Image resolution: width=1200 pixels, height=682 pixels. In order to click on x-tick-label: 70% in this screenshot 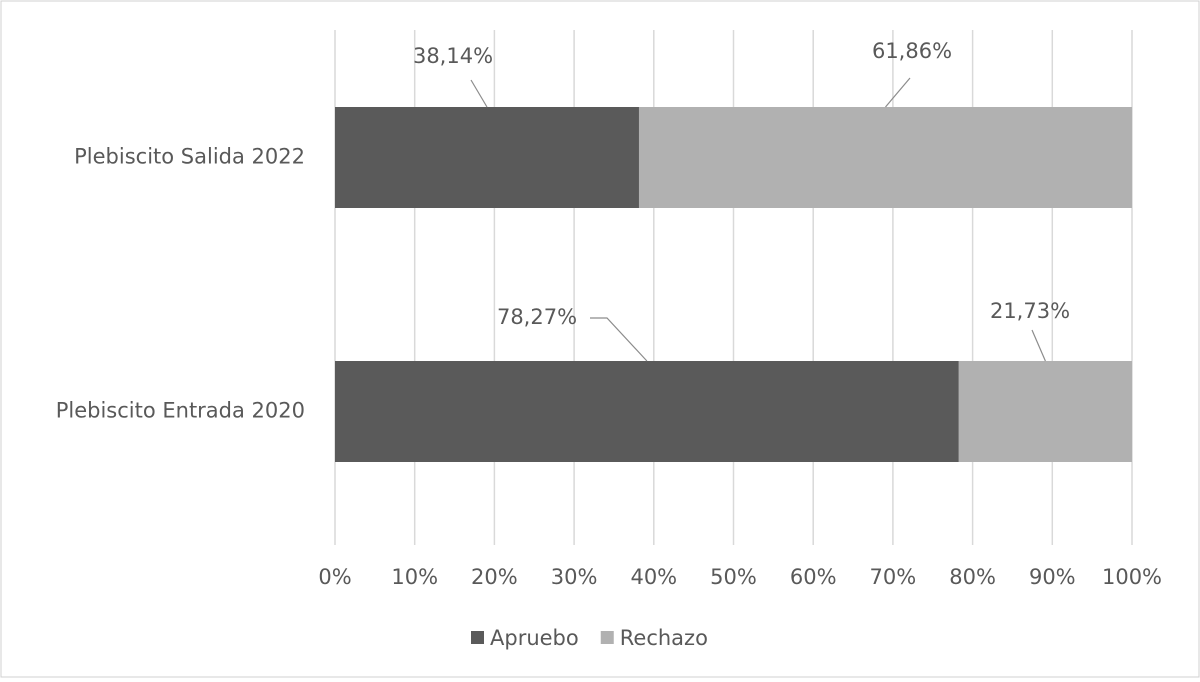, I will do `click(893, 577)`.